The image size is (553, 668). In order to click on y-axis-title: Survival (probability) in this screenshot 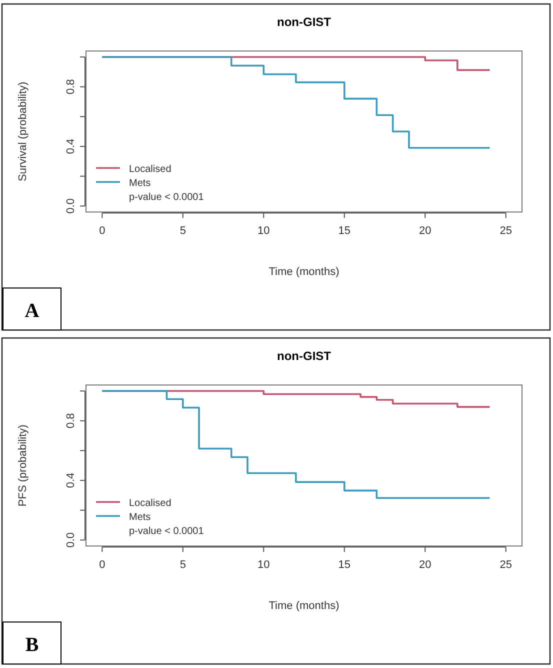, I will do `click(23, 132)`.